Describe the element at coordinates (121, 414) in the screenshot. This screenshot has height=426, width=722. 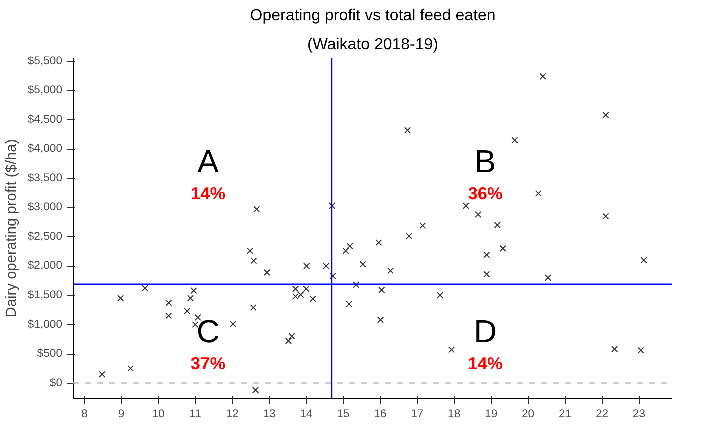
I see `x-tick-label: 9` at that location.